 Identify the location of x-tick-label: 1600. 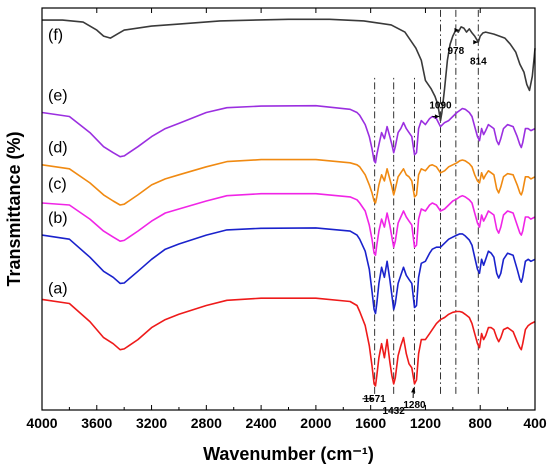
(370, 423).